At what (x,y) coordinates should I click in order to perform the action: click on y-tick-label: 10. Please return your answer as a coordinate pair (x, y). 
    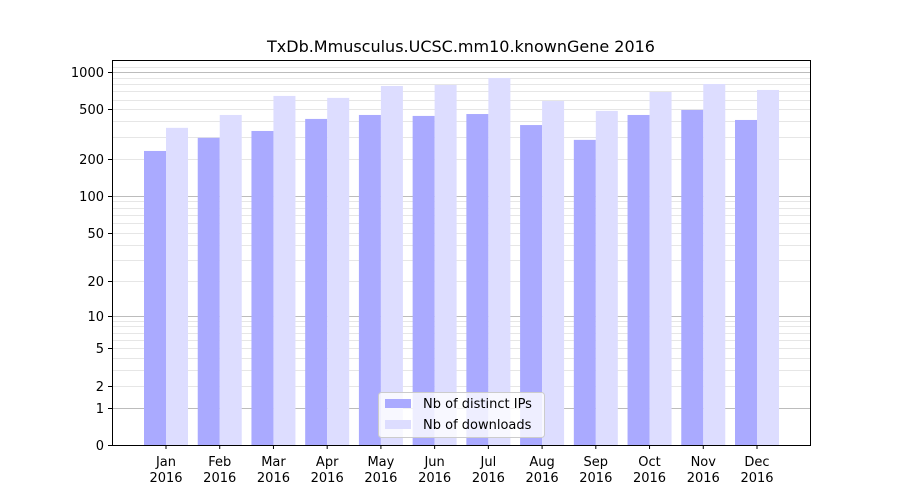
    Looking at the image, I should click on (95, 317).